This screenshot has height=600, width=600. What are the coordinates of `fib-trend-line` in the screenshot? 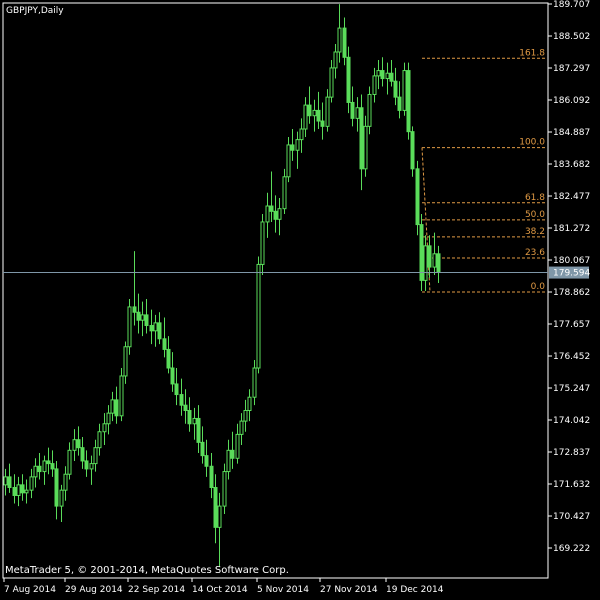 It's located at (426, 220).